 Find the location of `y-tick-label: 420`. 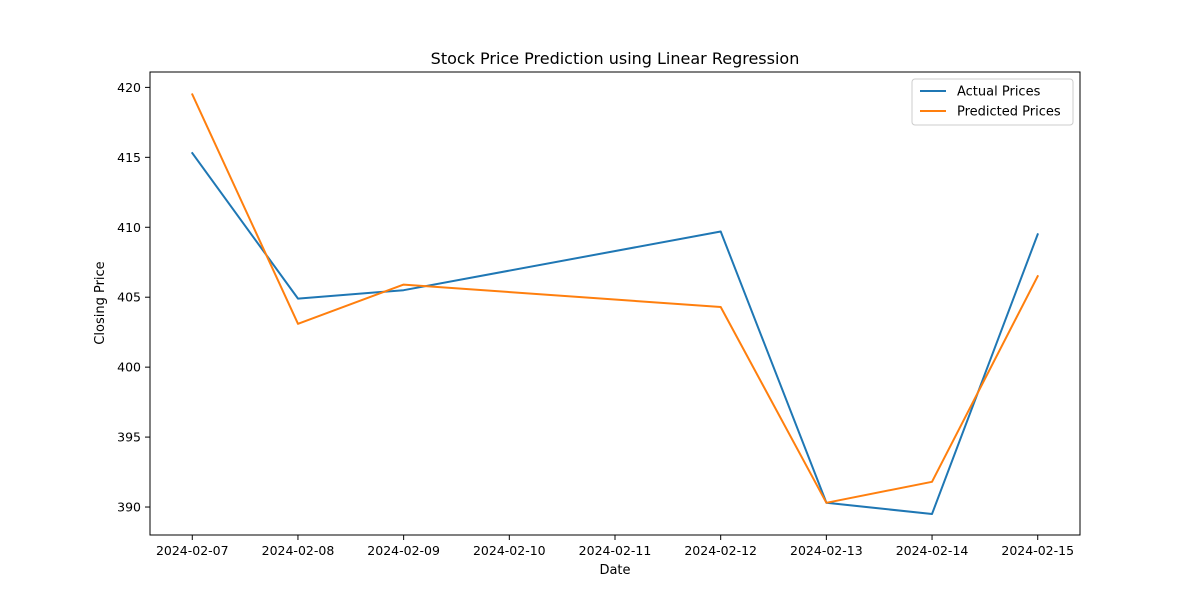

y-tick-label: 420 is located at coordinates (129, 87).